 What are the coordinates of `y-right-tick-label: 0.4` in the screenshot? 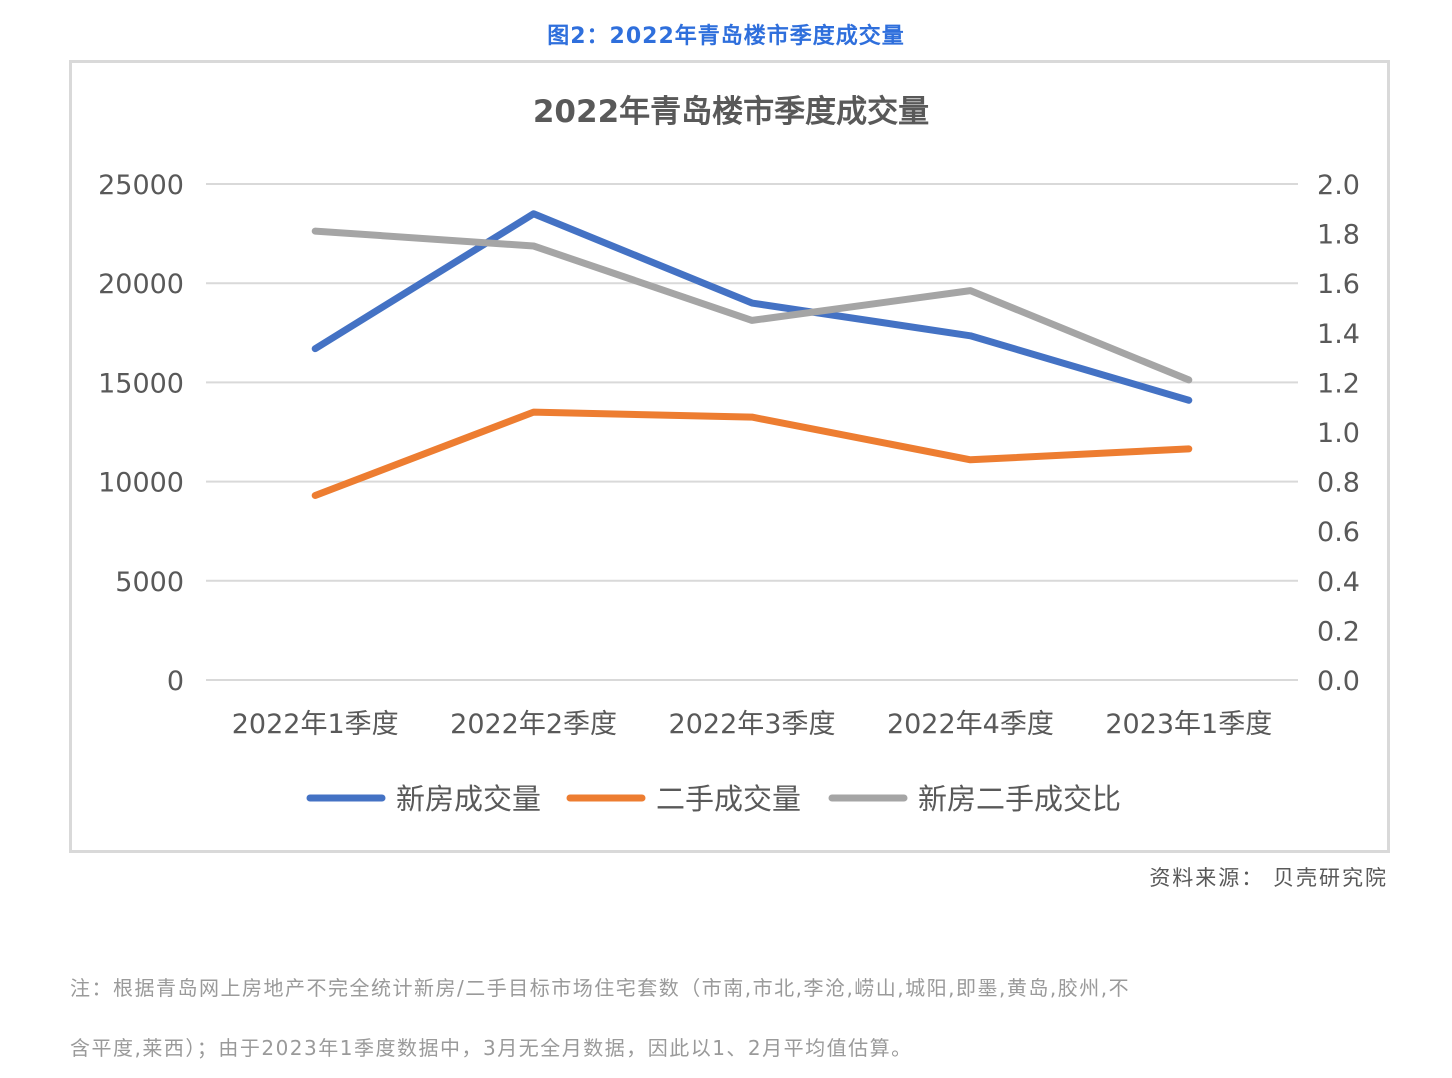 It's located at (1338, 582).